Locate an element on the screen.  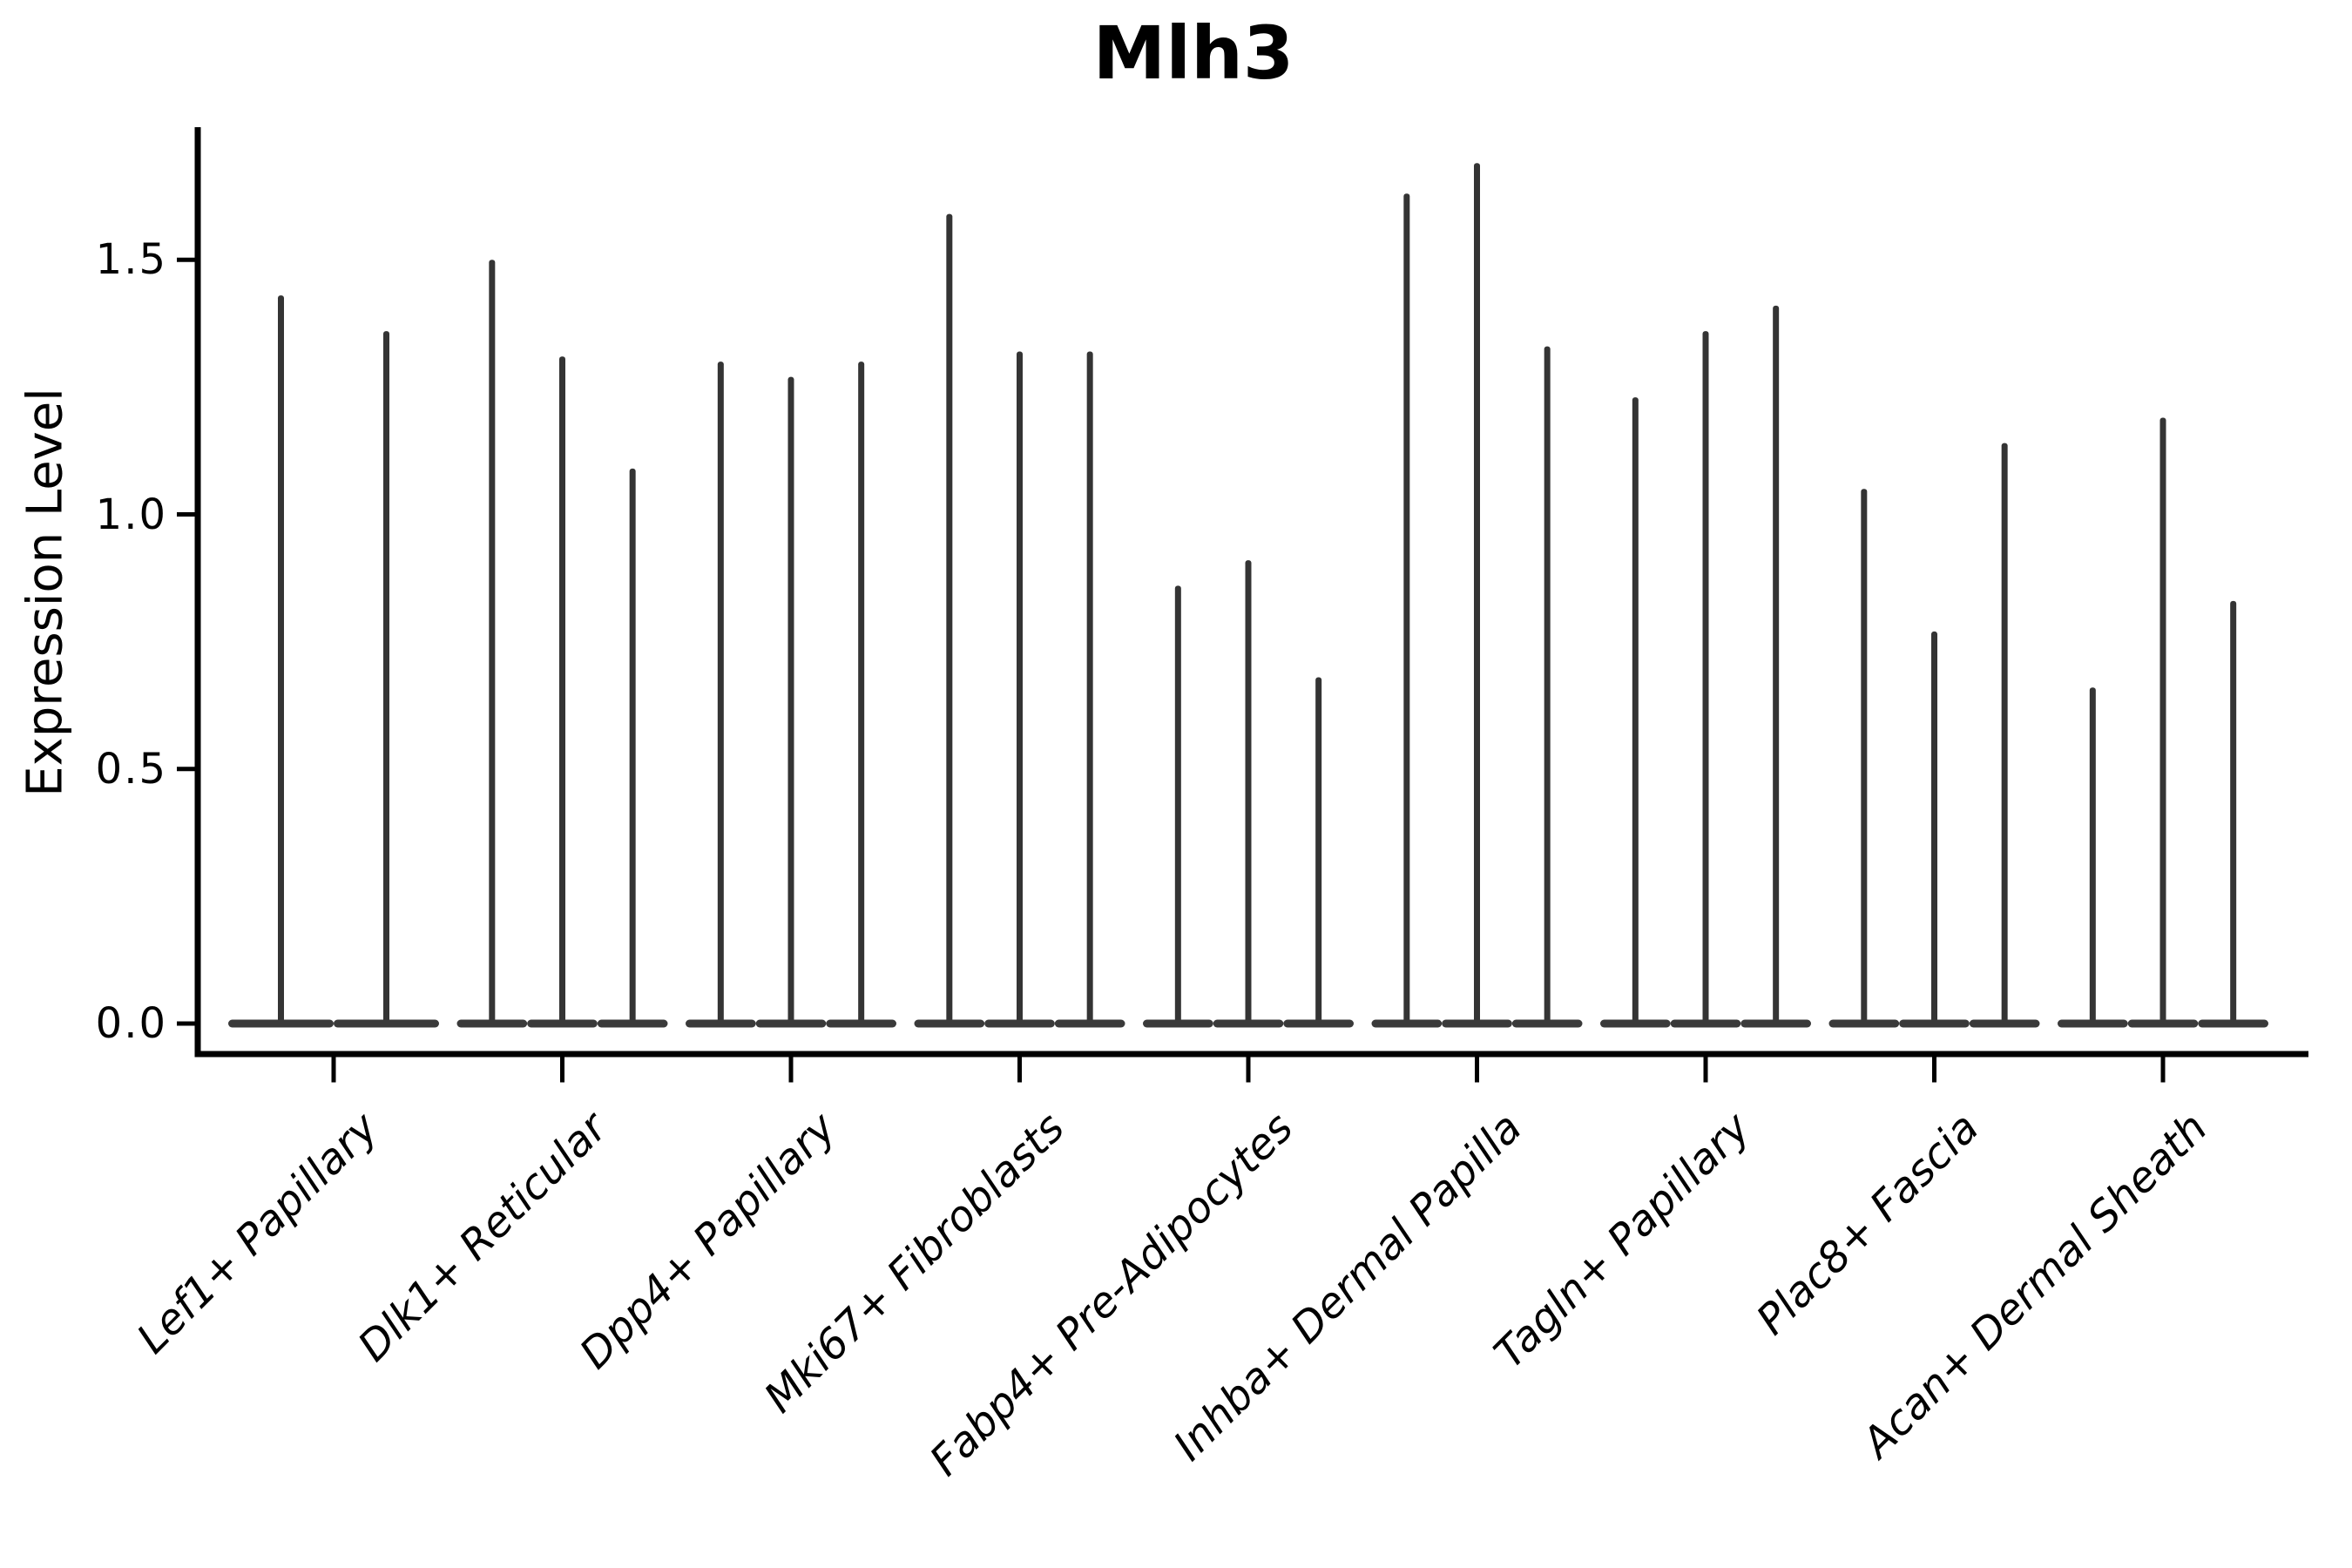
y-tick-label: 0.0 is located at coordinates (131, 1024).